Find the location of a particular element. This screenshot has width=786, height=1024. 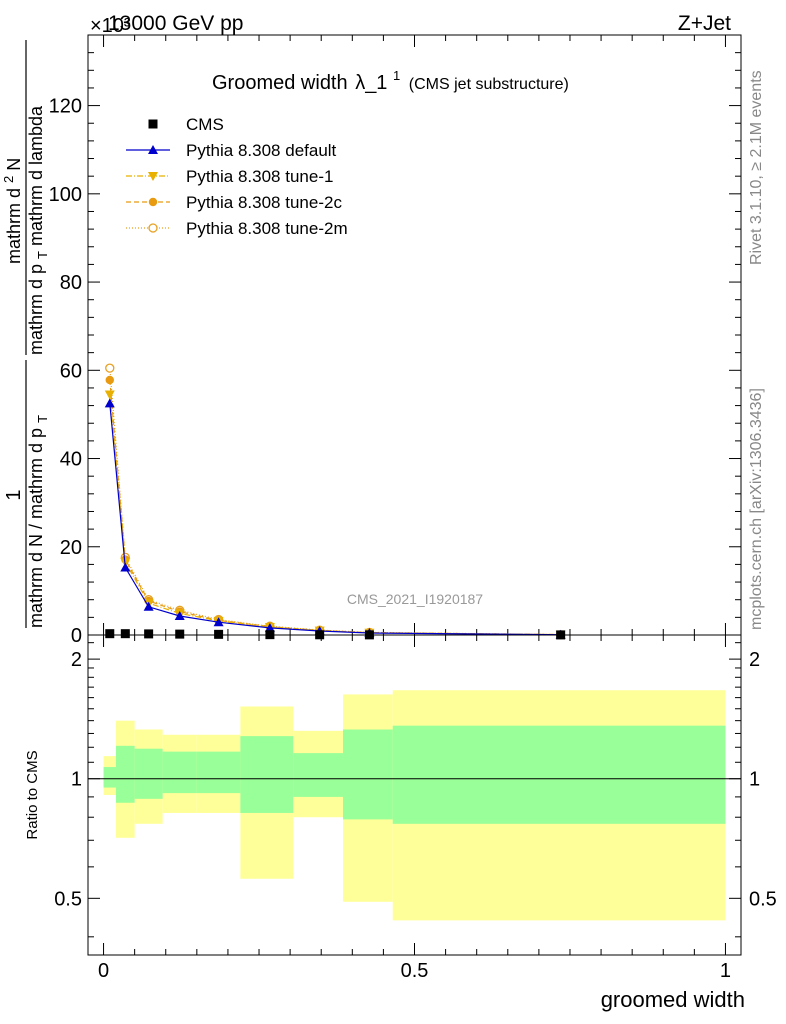

ratio-y-tick-label-right: 0.5 is located at coordinates (763, 899).